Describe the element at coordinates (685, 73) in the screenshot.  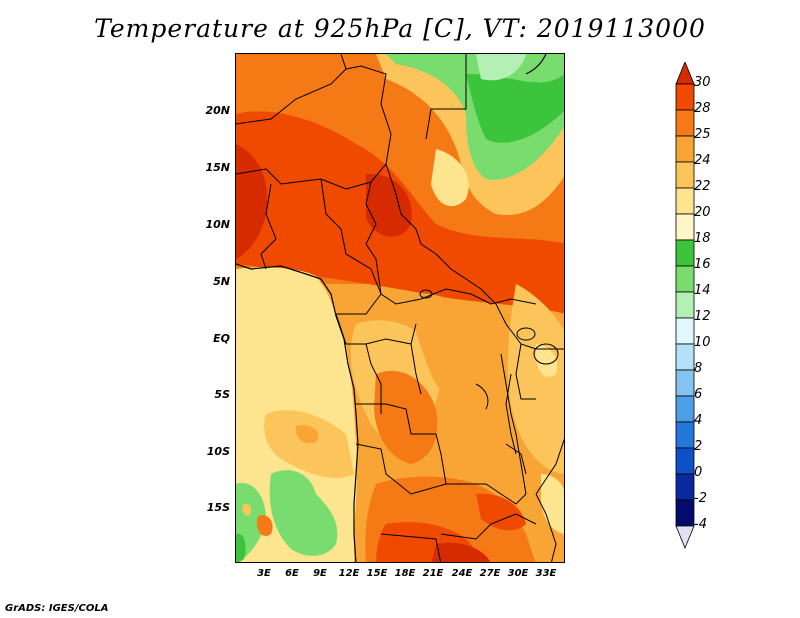
I see `colorbar-top-triangle` at that location.